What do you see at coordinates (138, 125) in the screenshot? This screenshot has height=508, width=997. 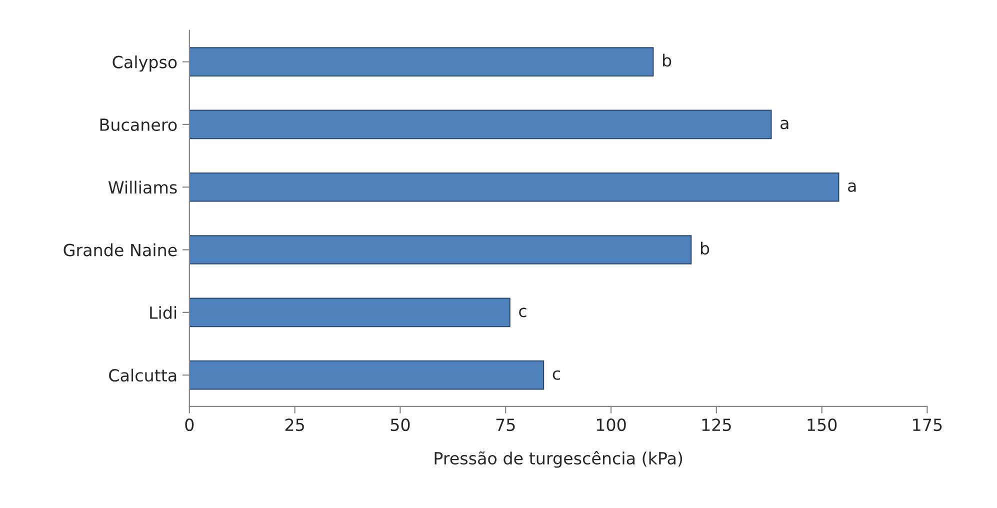 I see `y-tick-label: Bucanero` at bounding box center [138, 125].